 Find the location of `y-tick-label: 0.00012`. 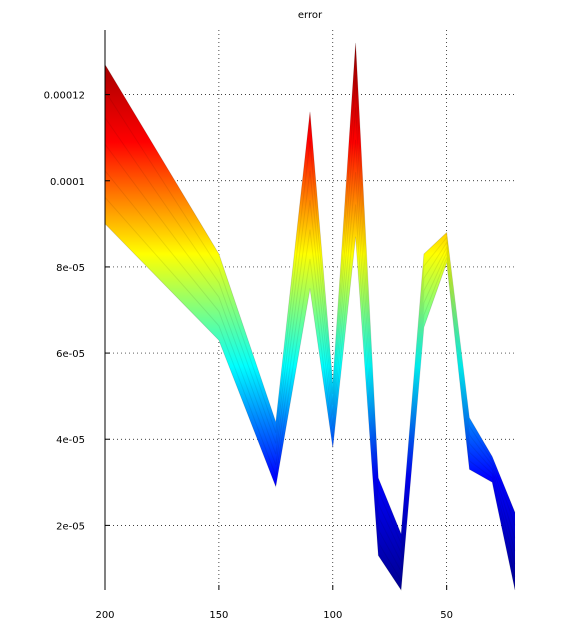

y-tick-label: 0.00012 is located at coordinates (64, 96).